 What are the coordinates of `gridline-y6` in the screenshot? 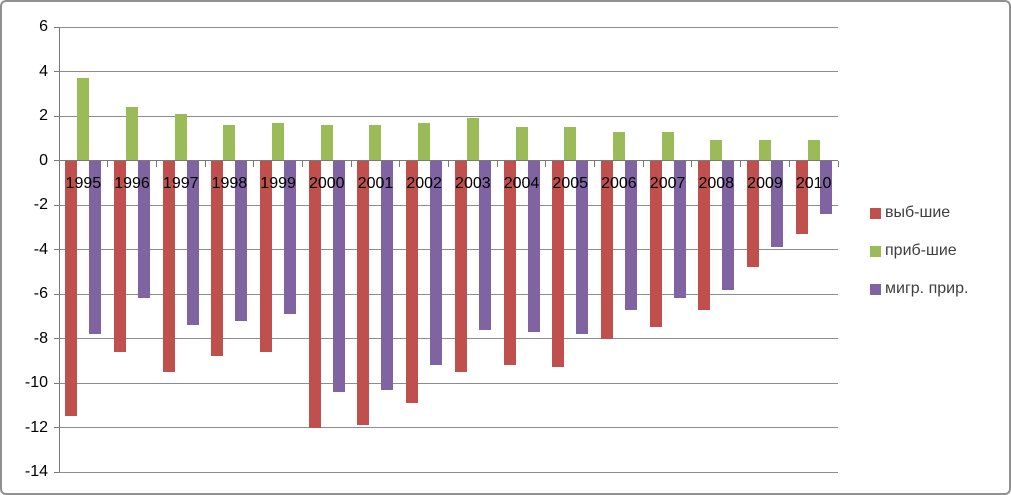 It's located at (448, 27).